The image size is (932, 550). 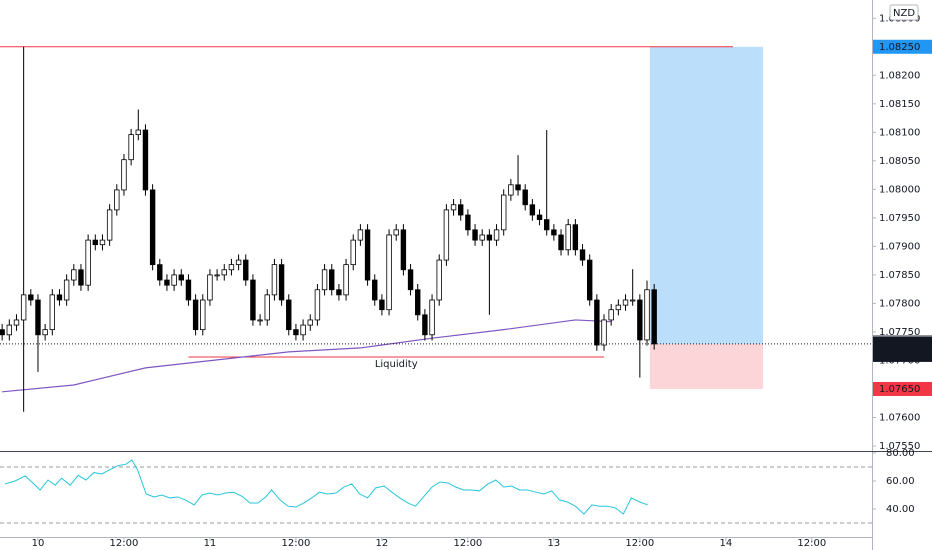 I want to click on y-tick-label: 1.07750, so click(x=899, y=332).